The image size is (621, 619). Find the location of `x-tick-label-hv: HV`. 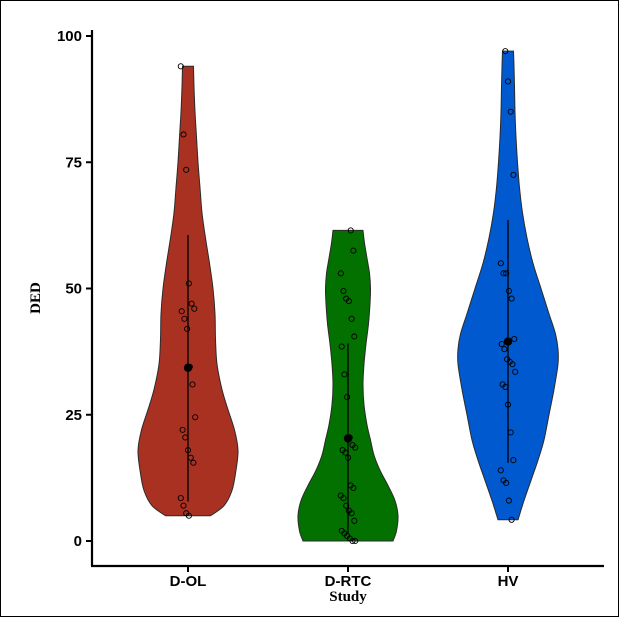

x-tick-label-hv: HV is located at coordinates (508, 581).